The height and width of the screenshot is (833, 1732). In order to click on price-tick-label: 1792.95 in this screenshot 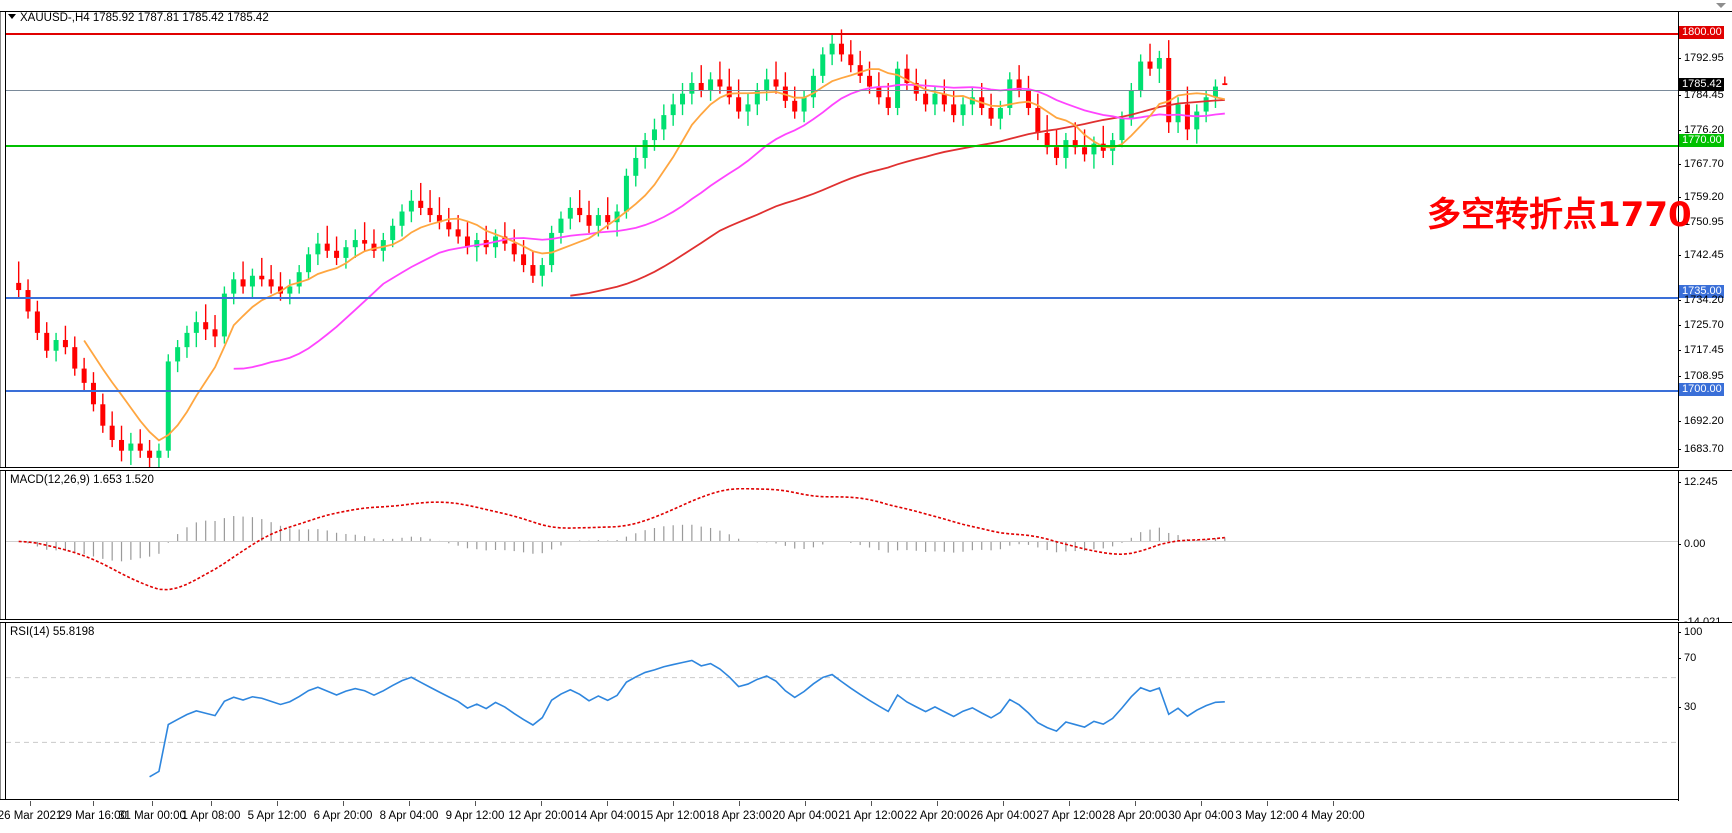, I will do `click(1701, 58)`.